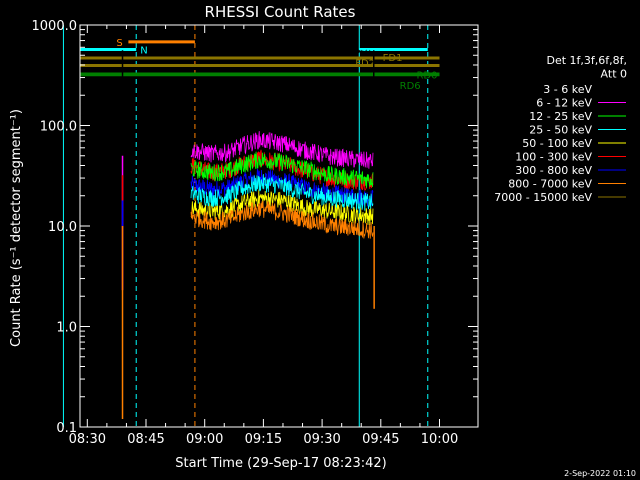 This screenshot has width=640, height=480. Describe the element at coordinates (560, 116) in the screenshot. I see `legend-label-12-25-kev: 12 - 25 keV` at that location.